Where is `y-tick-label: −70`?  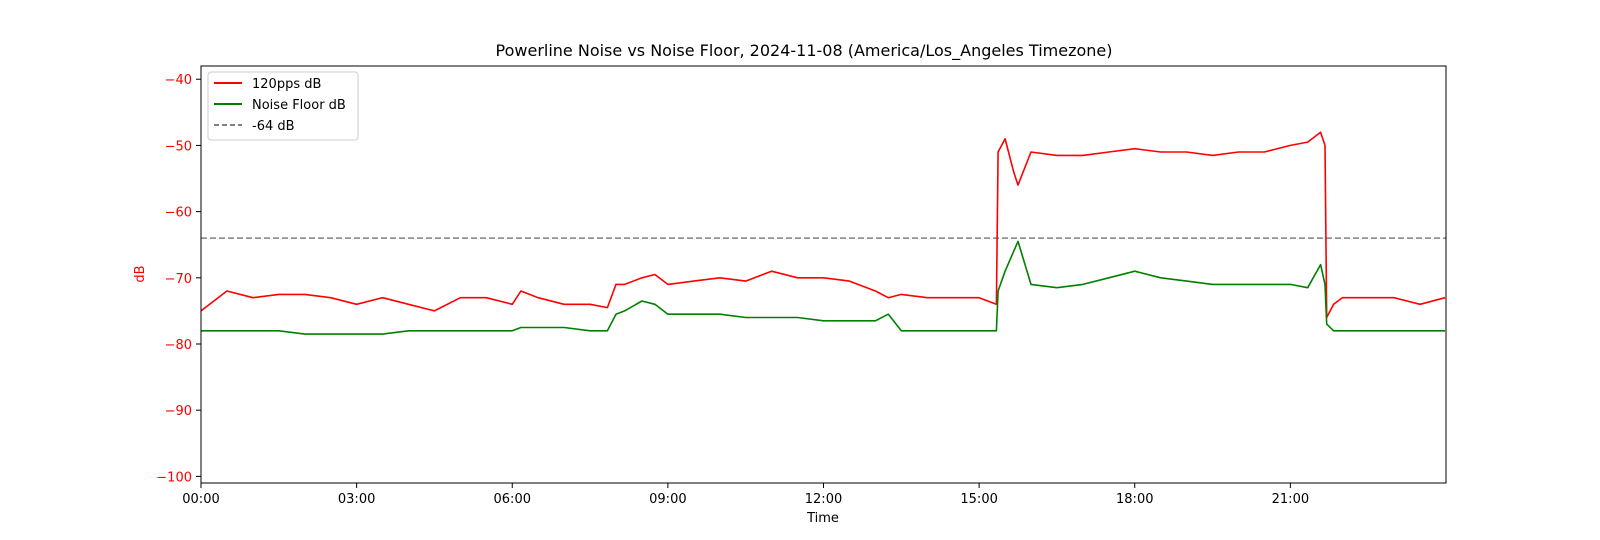 y-tick-label: −70 is located at coordinates (178, 279).